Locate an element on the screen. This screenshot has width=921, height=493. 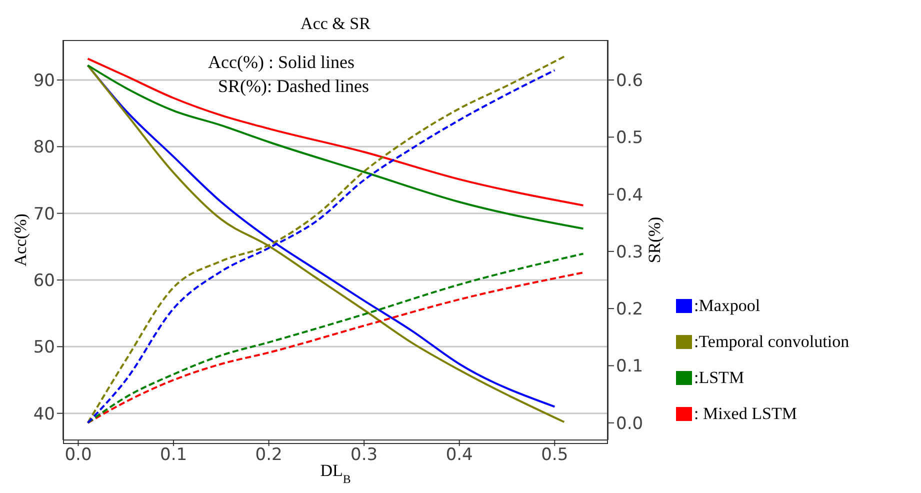
y2-tick-label: 0.2 is located at coordinates (630, 310).